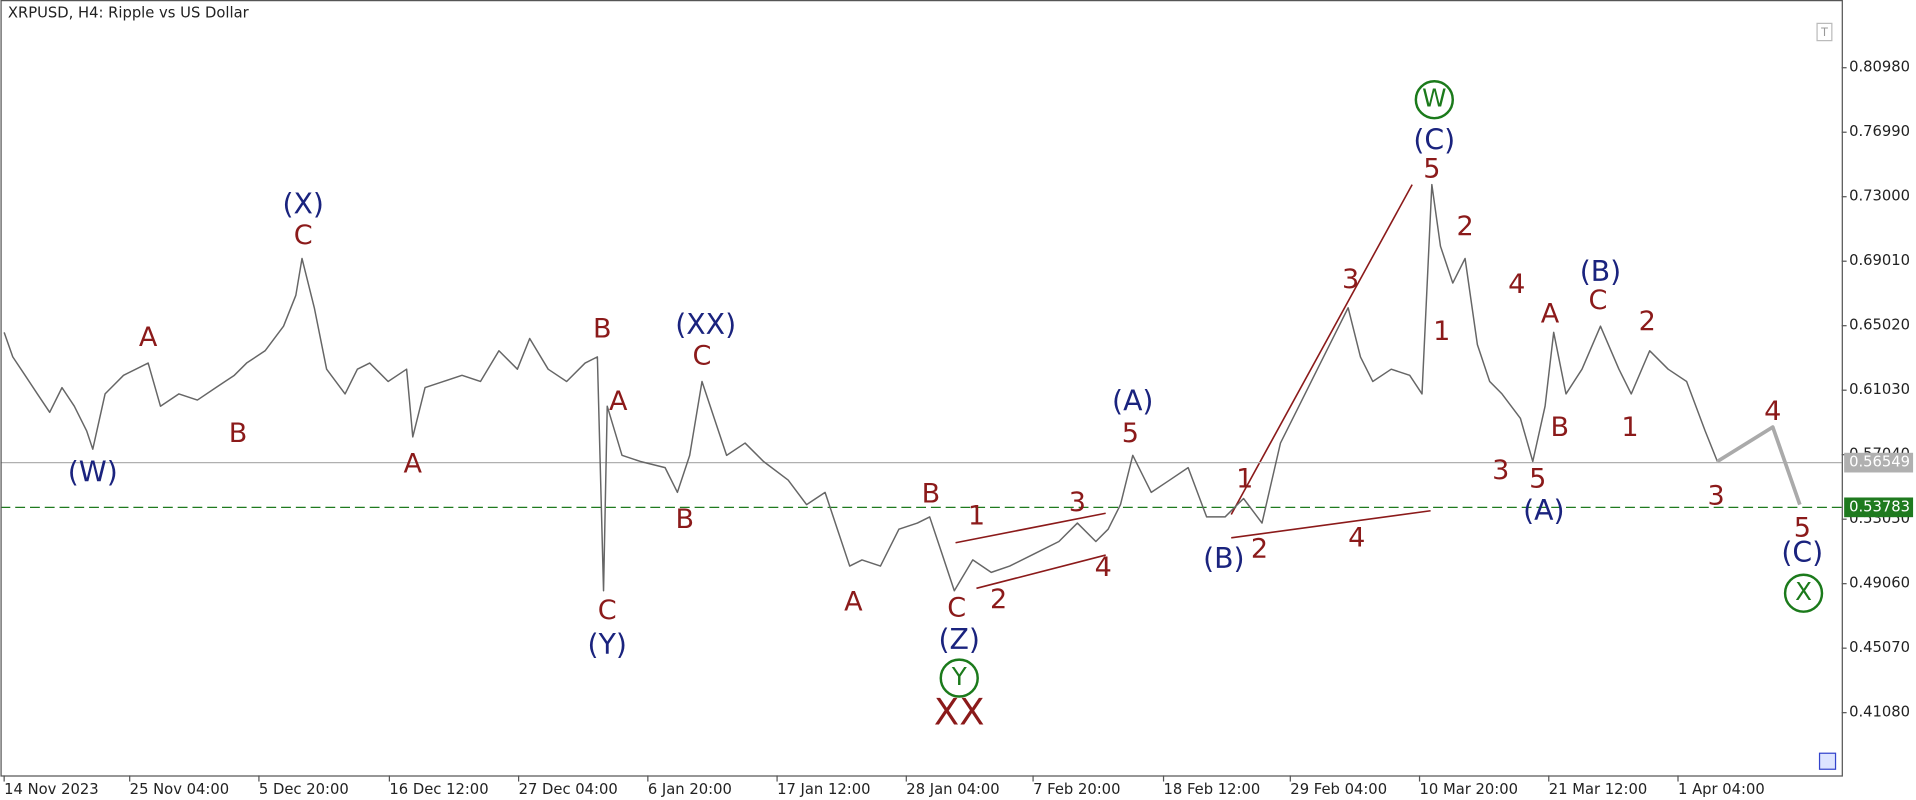  What do you see at coordinates (1879, 260) in the screenshot?
I see `y-tick-label: 0.69010` at bounding box center [1879, 260].